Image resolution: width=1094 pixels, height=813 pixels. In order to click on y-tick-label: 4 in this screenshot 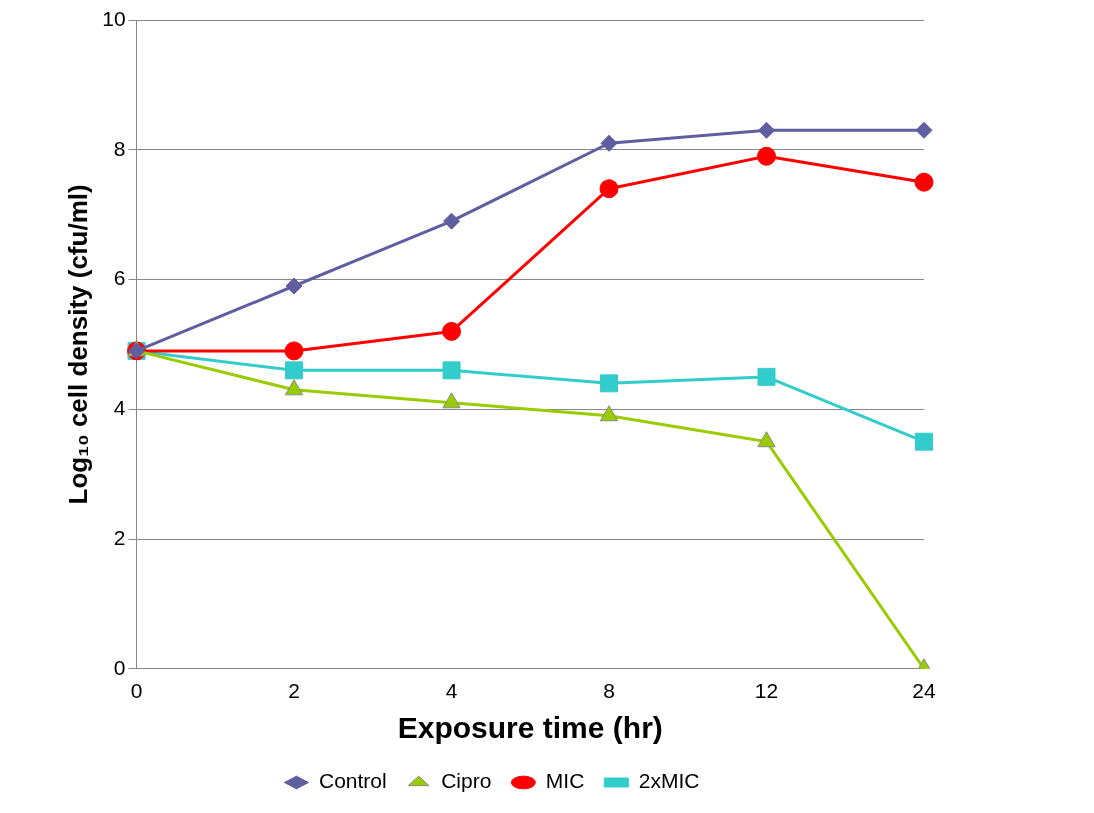, I will do `click(119, 408)`.